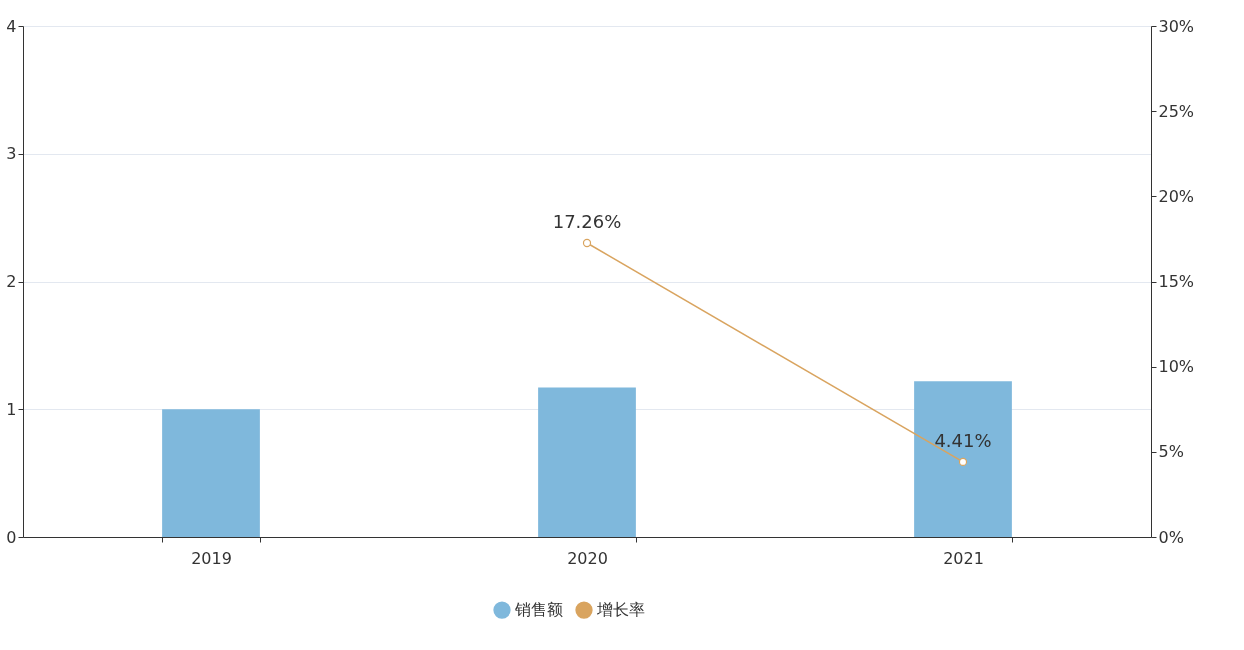 The height and width of the screenshot is (650, 1244). I want to click on y2-tick-label: 0%, so click(1171, 537).